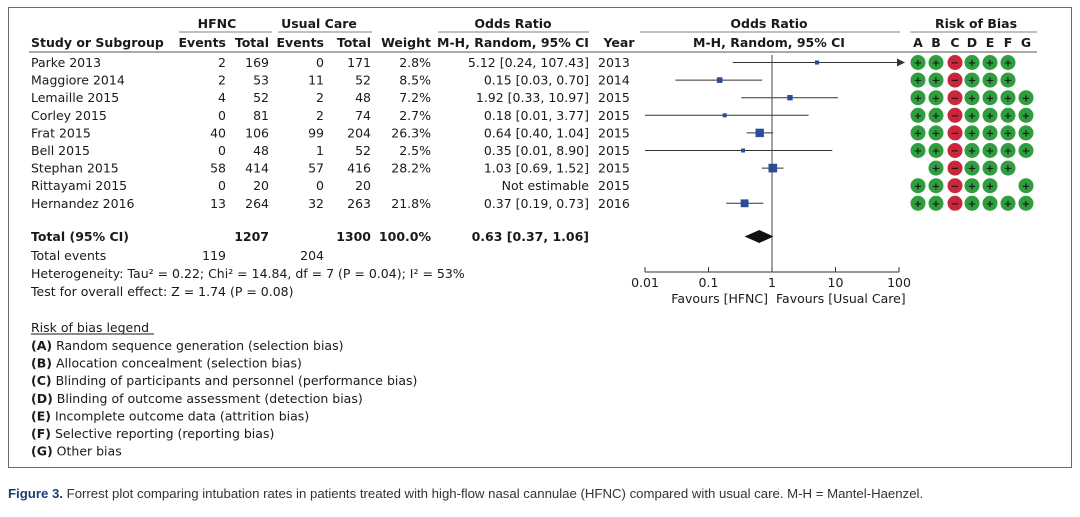  Describe the element at coordinates (152, 433) in the screenshot. I see `rob-legend-item-5: (F) Selective reporting (reporting bias)` at that location.